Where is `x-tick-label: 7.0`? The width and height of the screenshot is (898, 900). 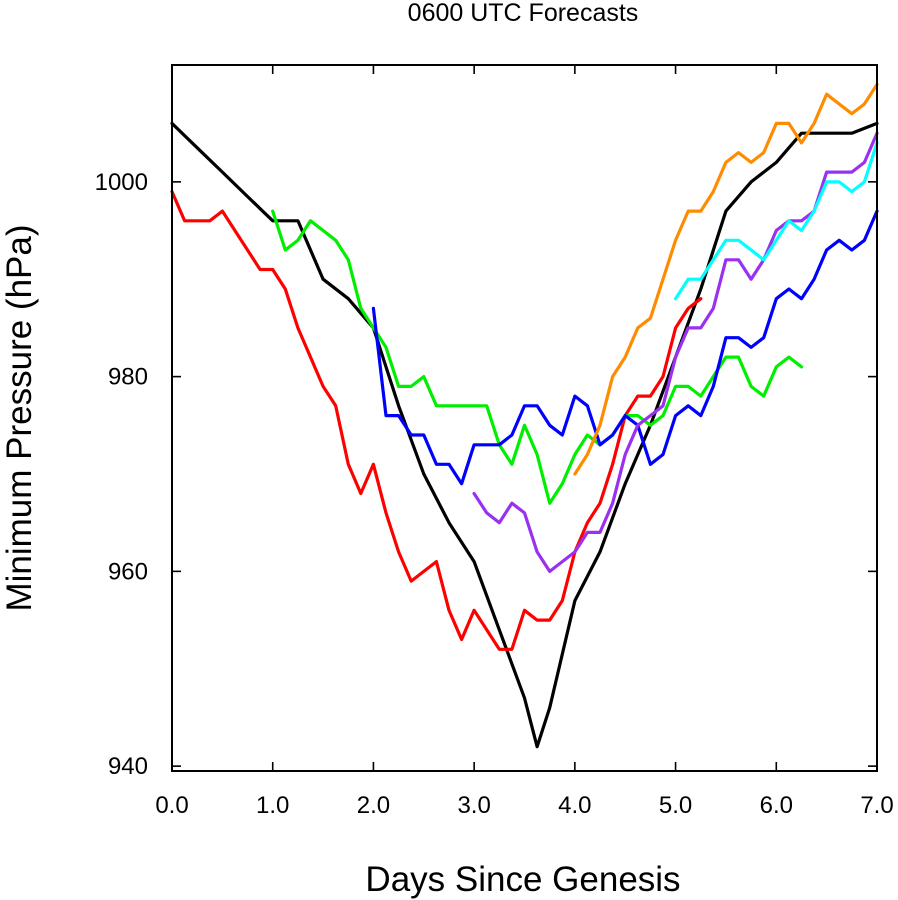
x-tick-label: 7.0 is located at coordinates (876, 805).